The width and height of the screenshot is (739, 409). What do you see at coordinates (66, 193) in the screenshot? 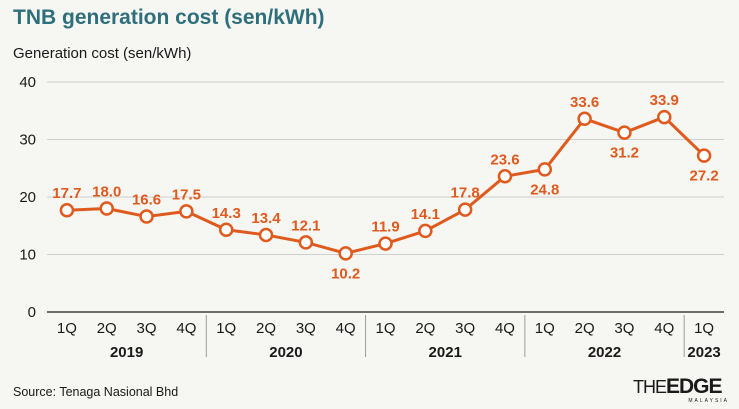
I see `data-label: 17.7` at bounding box center [66, 193].